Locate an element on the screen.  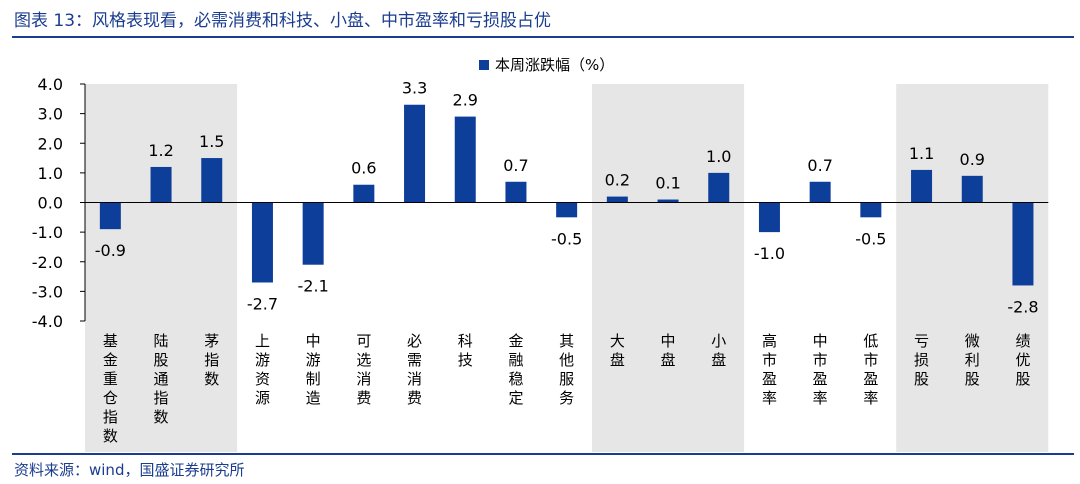
category-label: 低市盈率 is located at coordinates (870, 369).